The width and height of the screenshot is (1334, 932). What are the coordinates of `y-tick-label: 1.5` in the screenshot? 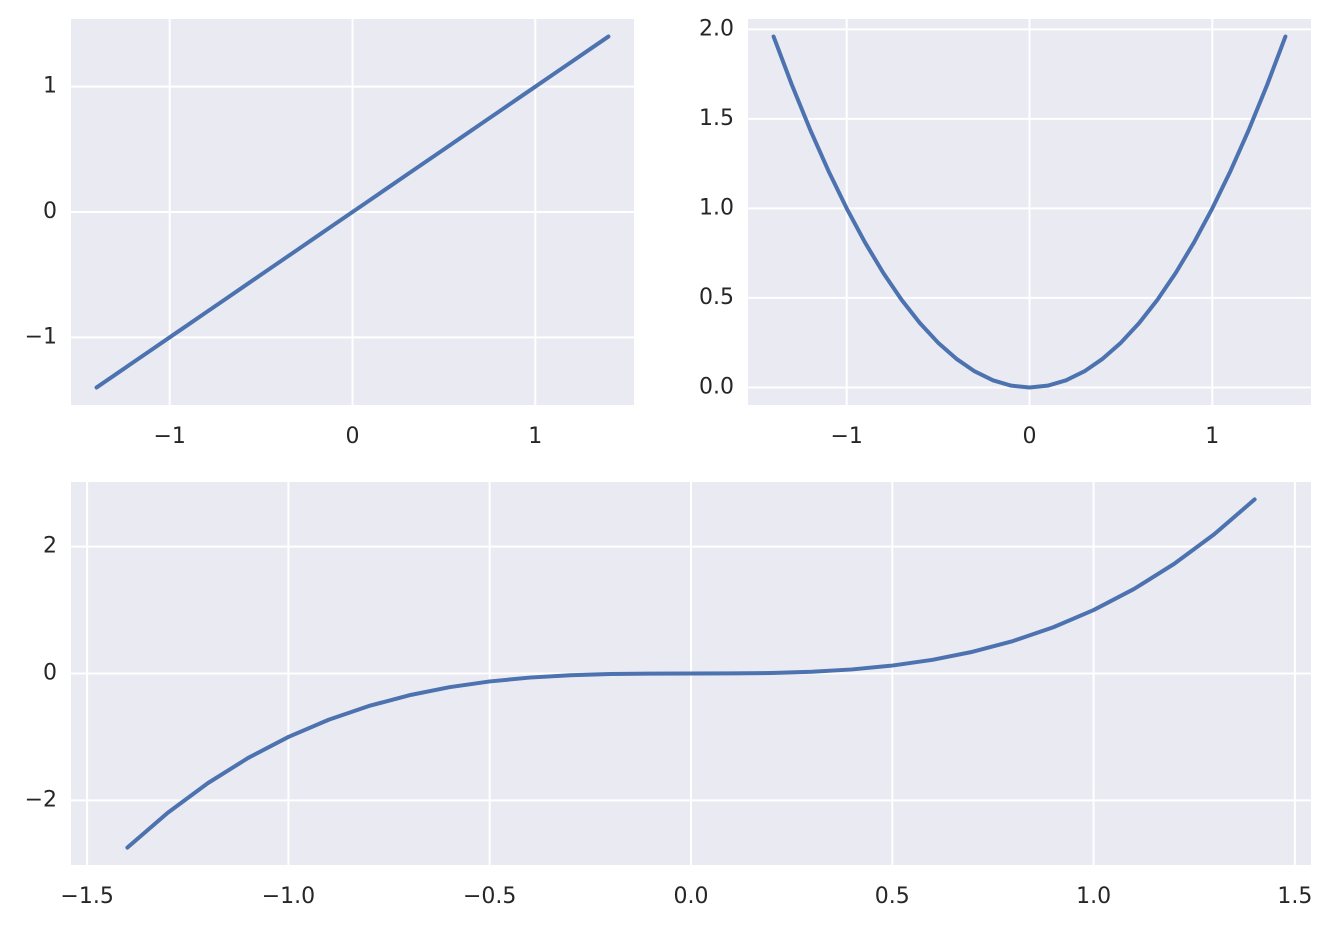 It's located at (716, 118).